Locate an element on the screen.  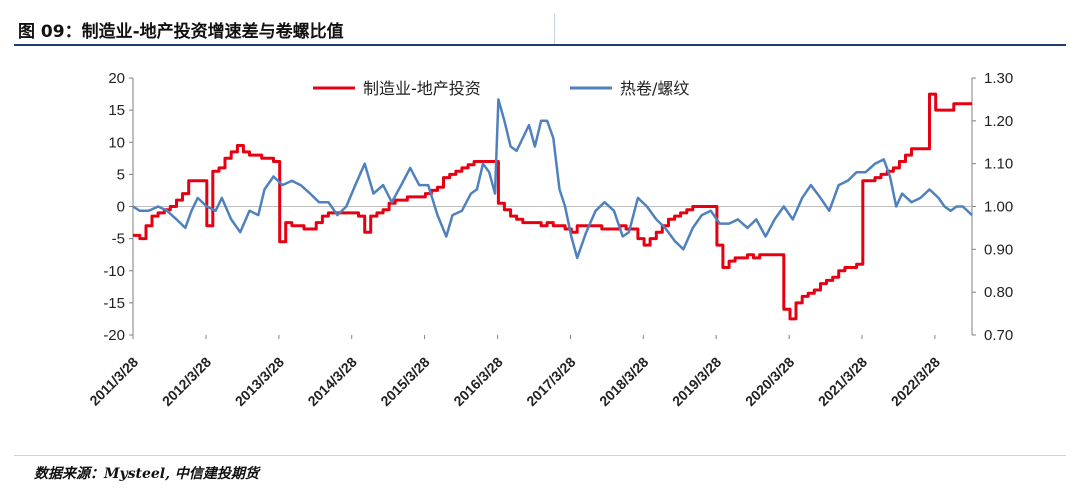
right-tick-label: 1.00 is located at coordinates (998, 207).